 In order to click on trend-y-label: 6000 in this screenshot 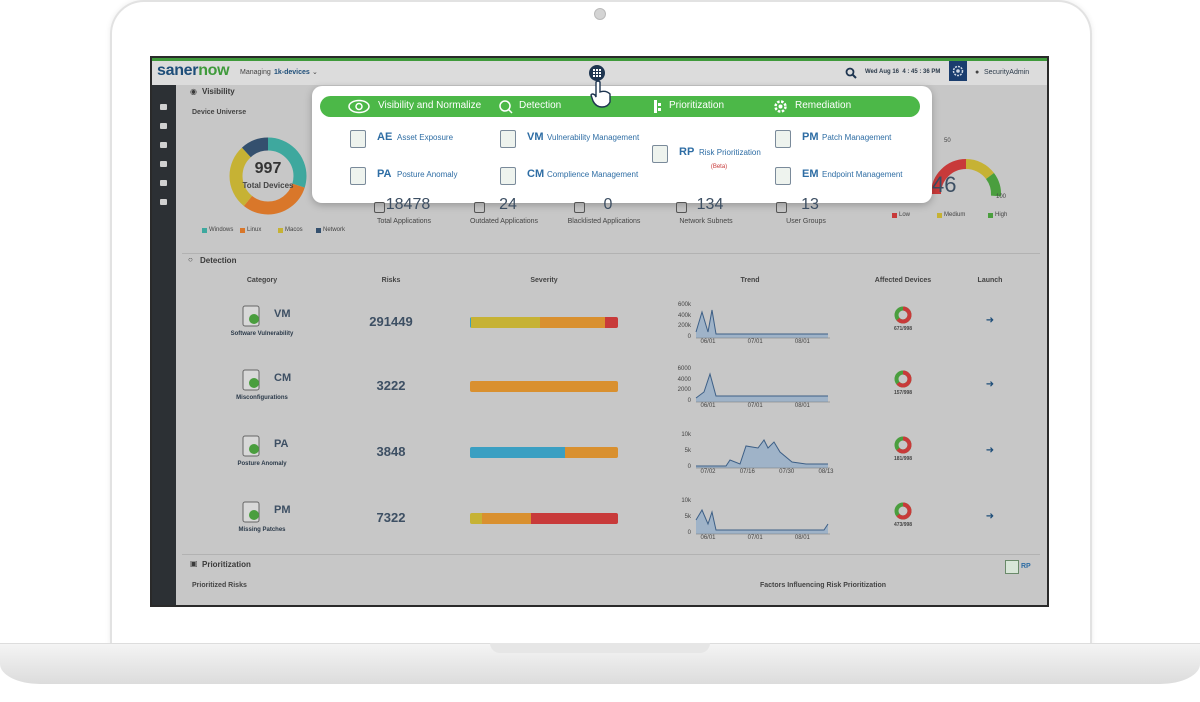, I will do `click(684, 369)`.